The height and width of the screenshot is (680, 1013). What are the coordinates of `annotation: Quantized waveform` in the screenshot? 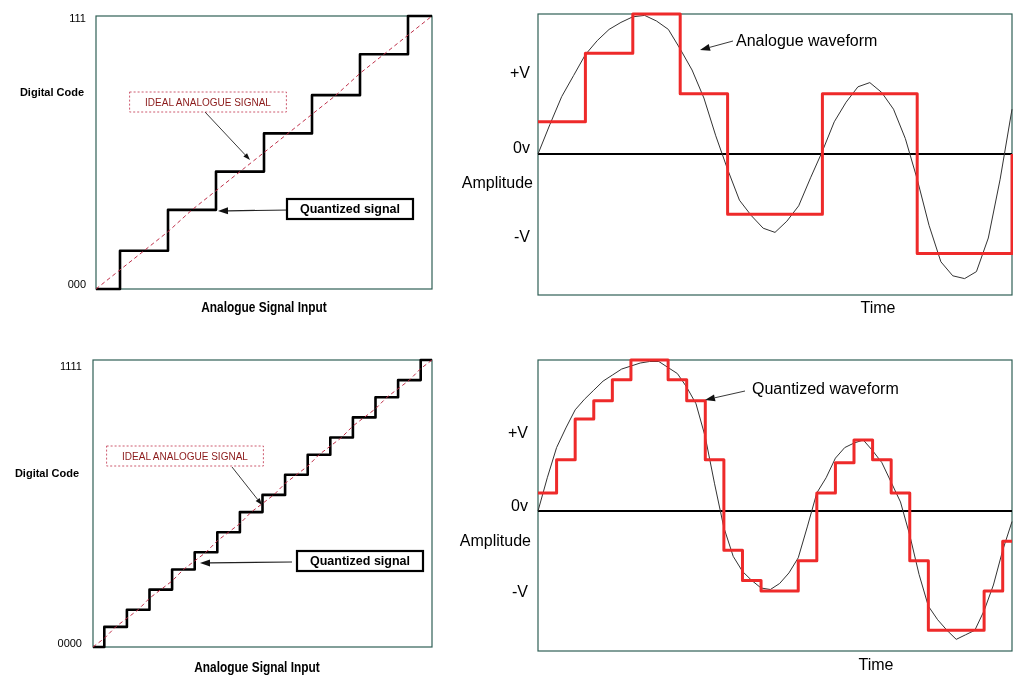 It's located at (825, 388).